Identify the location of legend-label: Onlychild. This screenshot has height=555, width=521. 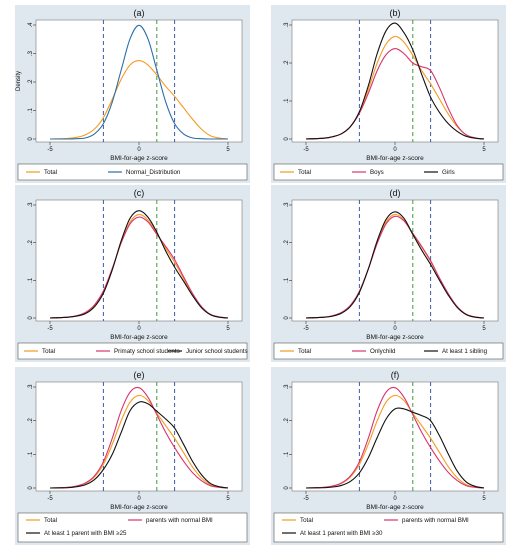
(383, 351).